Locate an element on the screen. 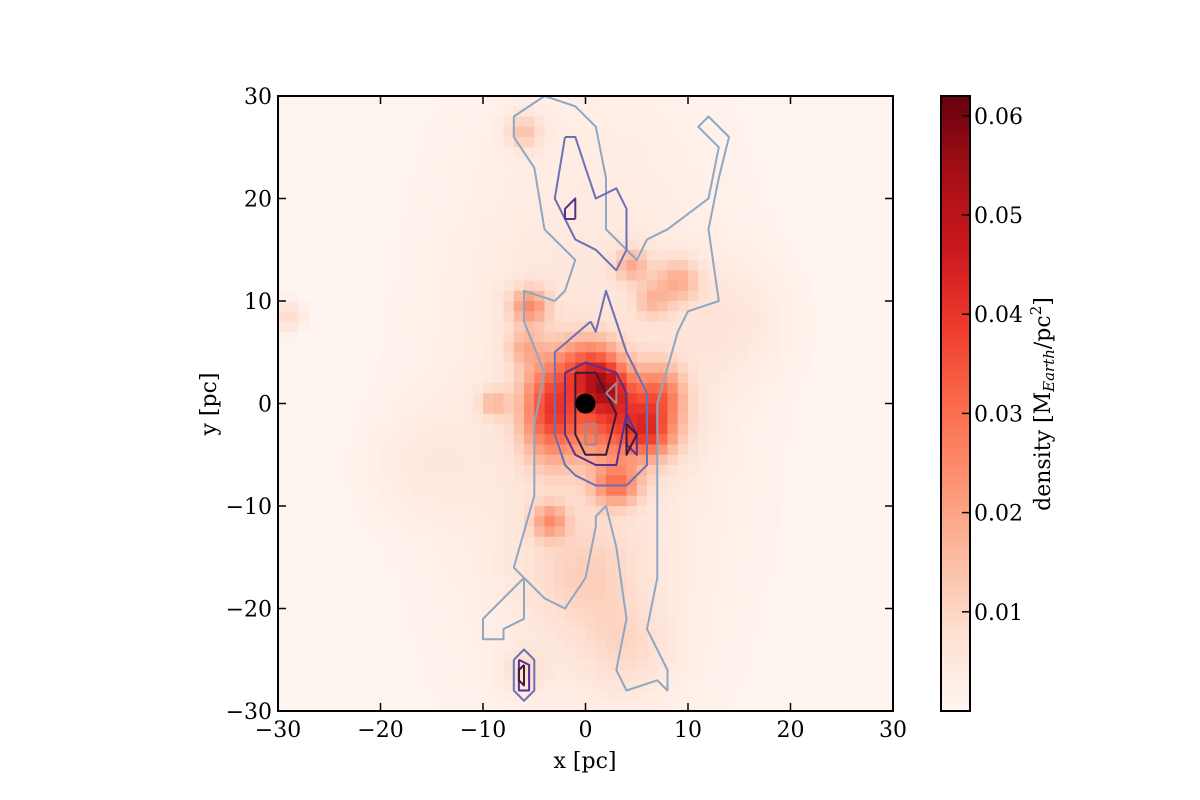  y-tick-label: −20 is located at coordinates (249, 610).